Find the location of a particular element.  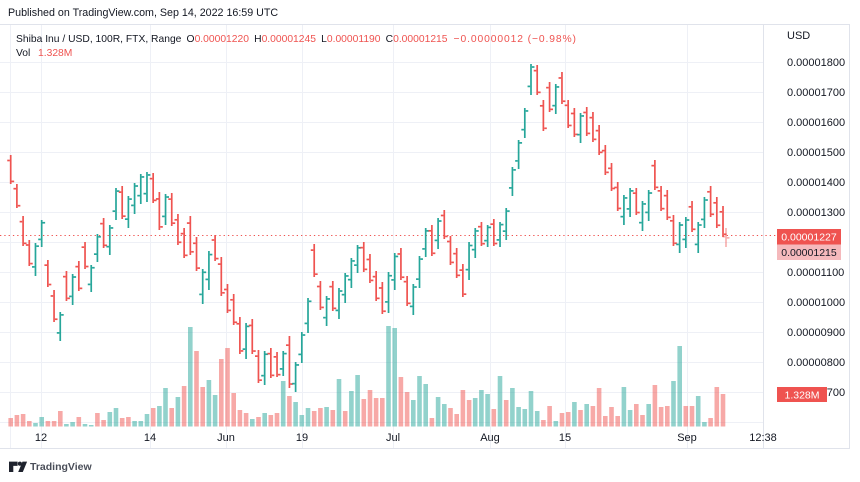

svg-text: 0.00001500 is located at coordinates (816, 153).